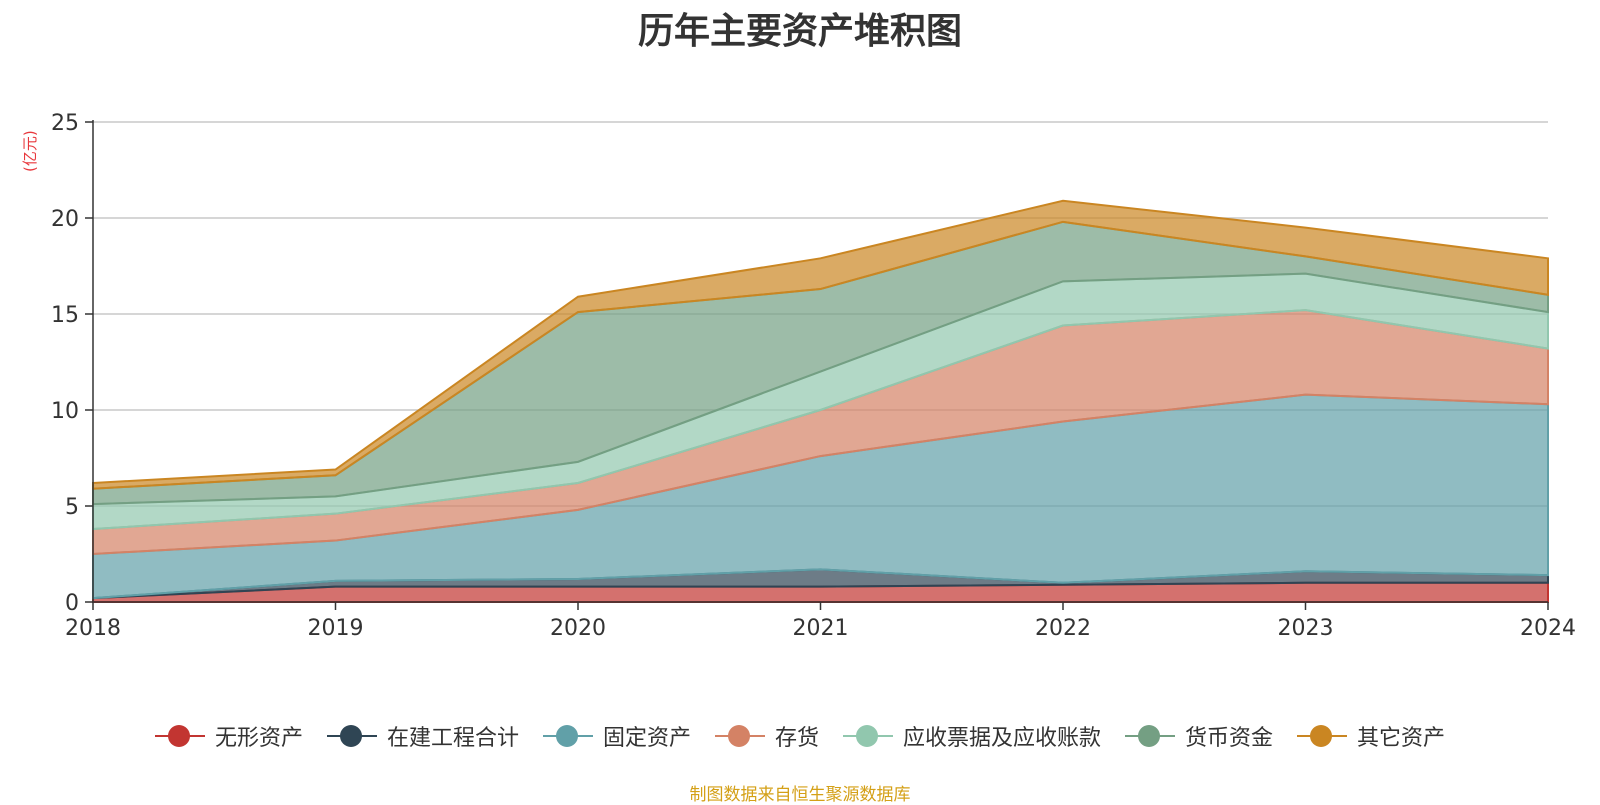 Image resolution: width=1600 pixels, height=805 pixels. Describe the element at coordinates (65, 315) in the screenshot. I see `y-tick-label: 15` at that location.